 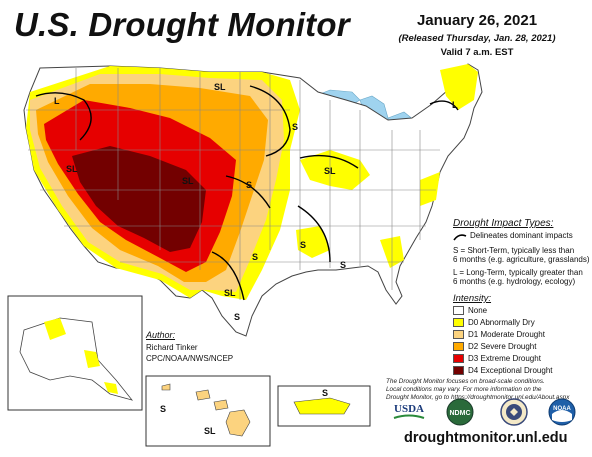 What do you see at coordinates (249, 185) in the screenshot?
I see `map-label-s-kansas: S` at bounding box center [249, 185].